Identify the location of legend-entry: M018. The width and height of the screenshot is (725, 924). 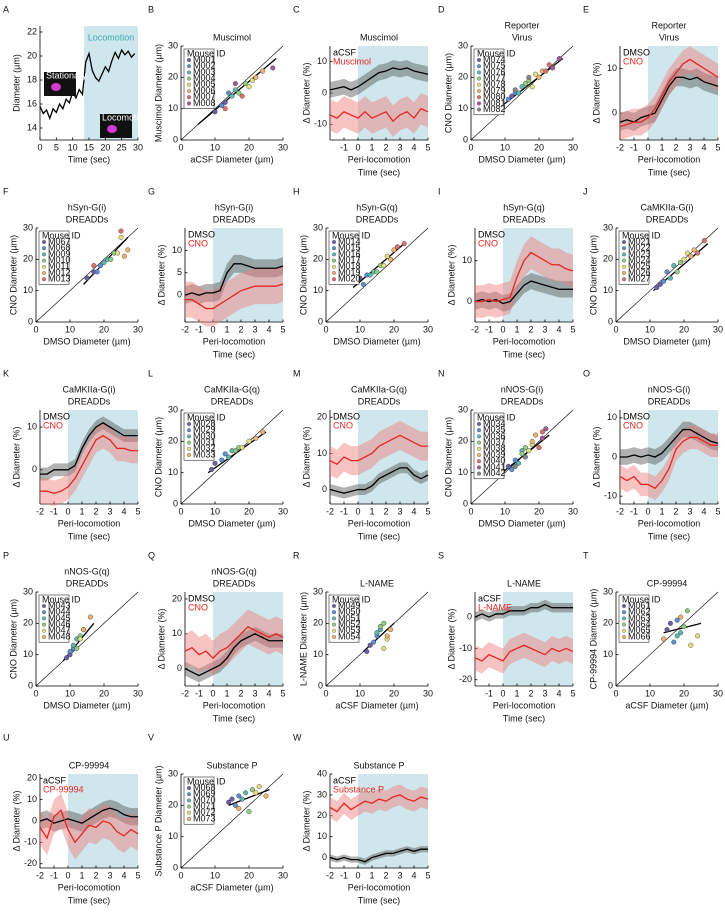
(349, 266).